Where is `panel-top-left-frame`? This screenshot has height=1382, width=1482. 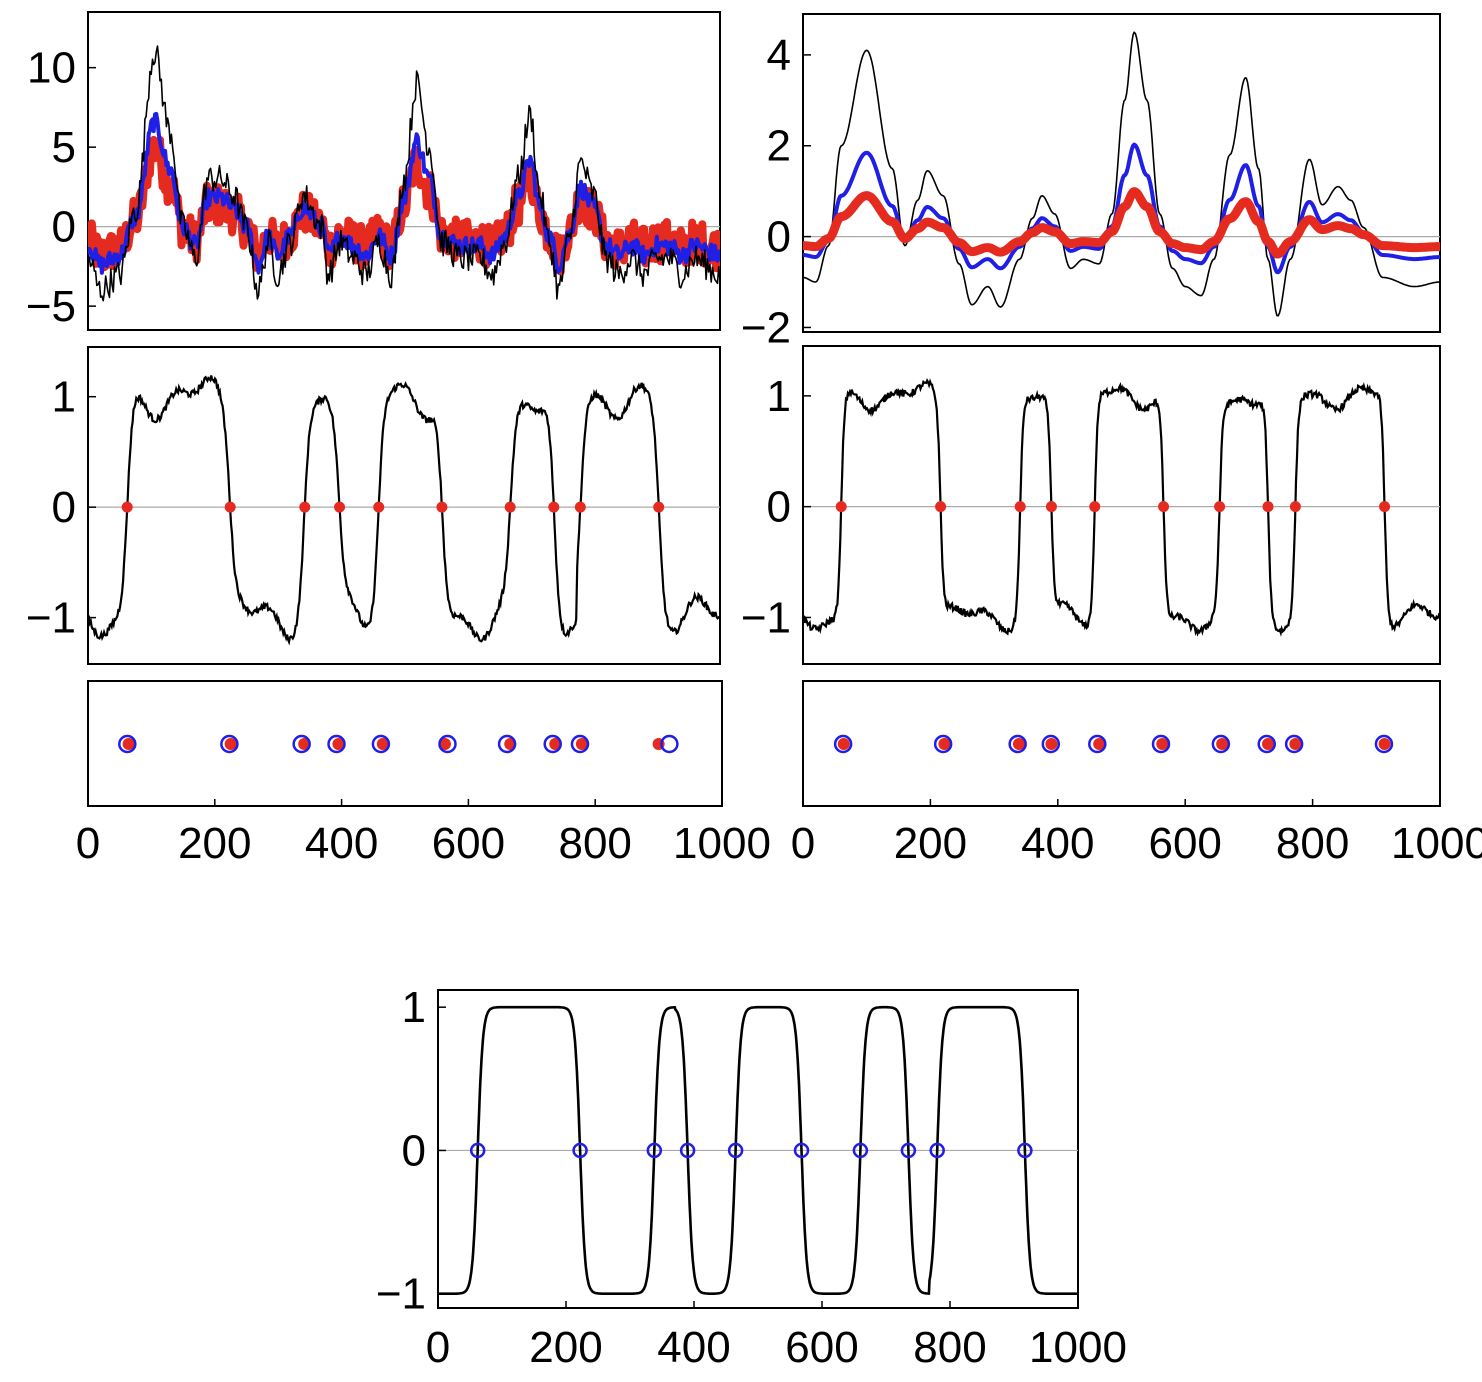
panel-top-left-frame is located at coordinates (404, 171).